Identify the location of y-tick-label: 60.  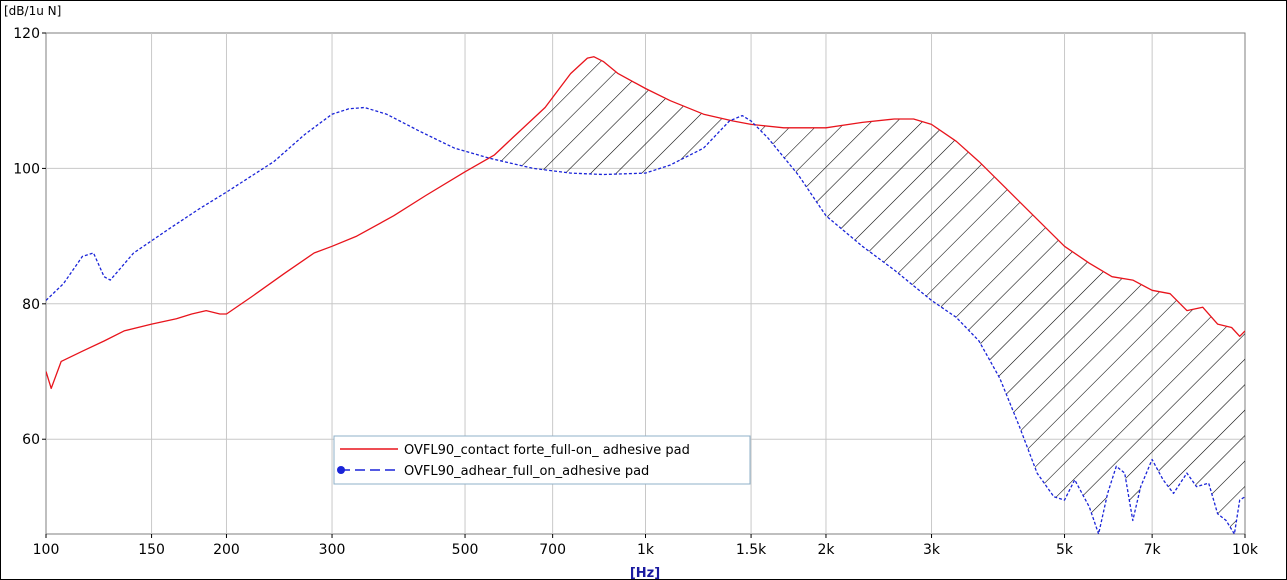
(31, 440).